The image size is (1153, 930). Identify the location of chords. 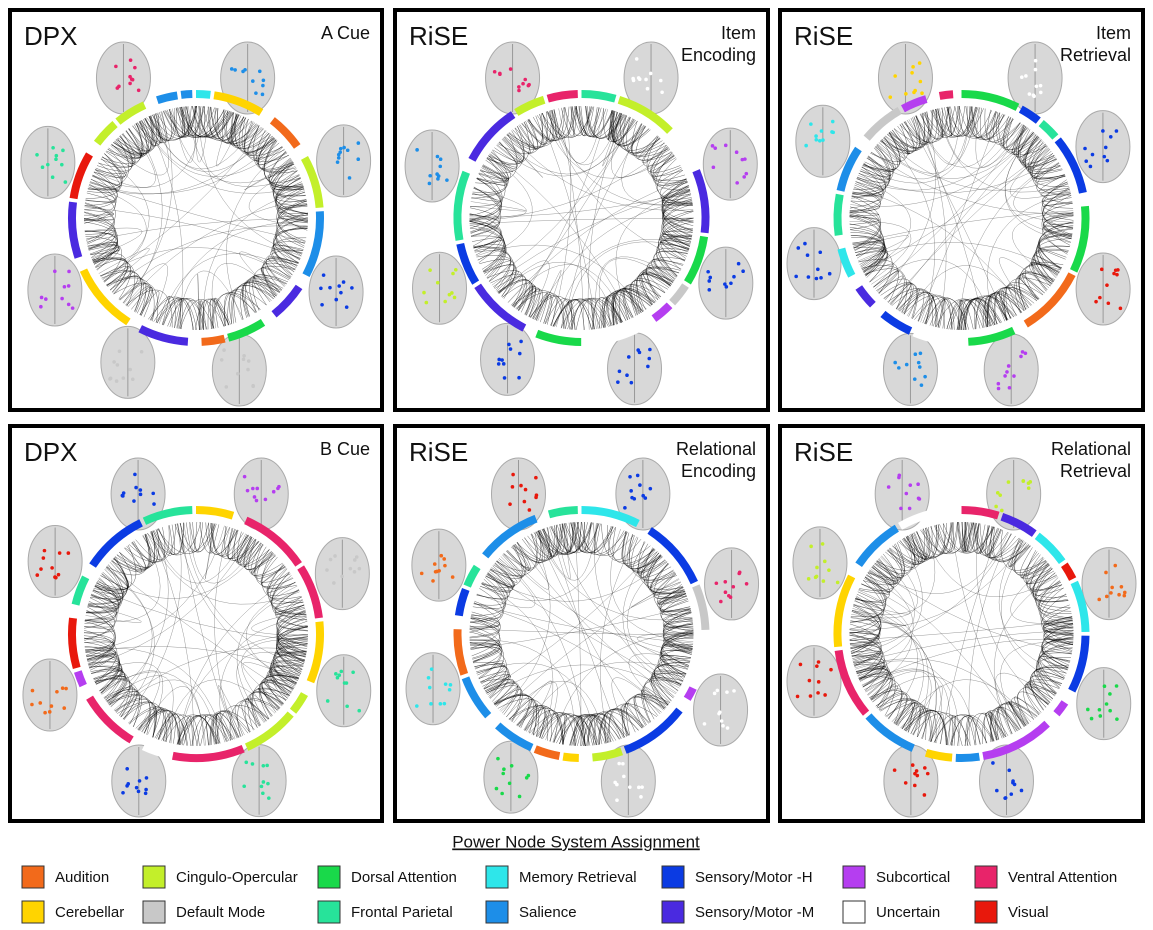
(961, 218).